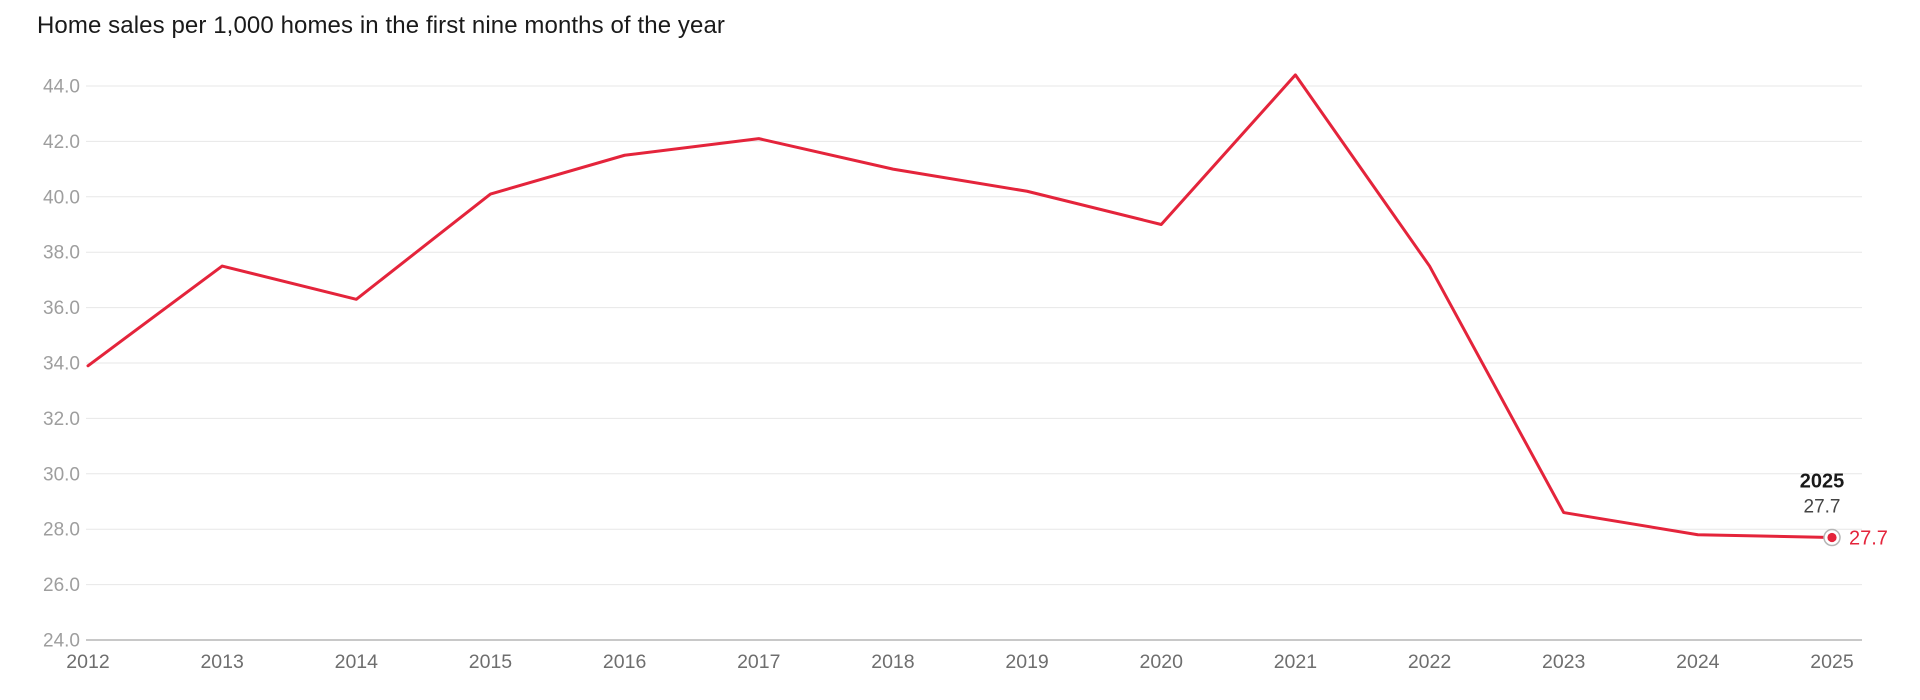 Image resolution: width=1920 pixels, height=700 pixels. What do you see at coordinates (61, 419) in the screenshot?
I see `y-tick-label: 32.0` at bounding box center [61, 419].